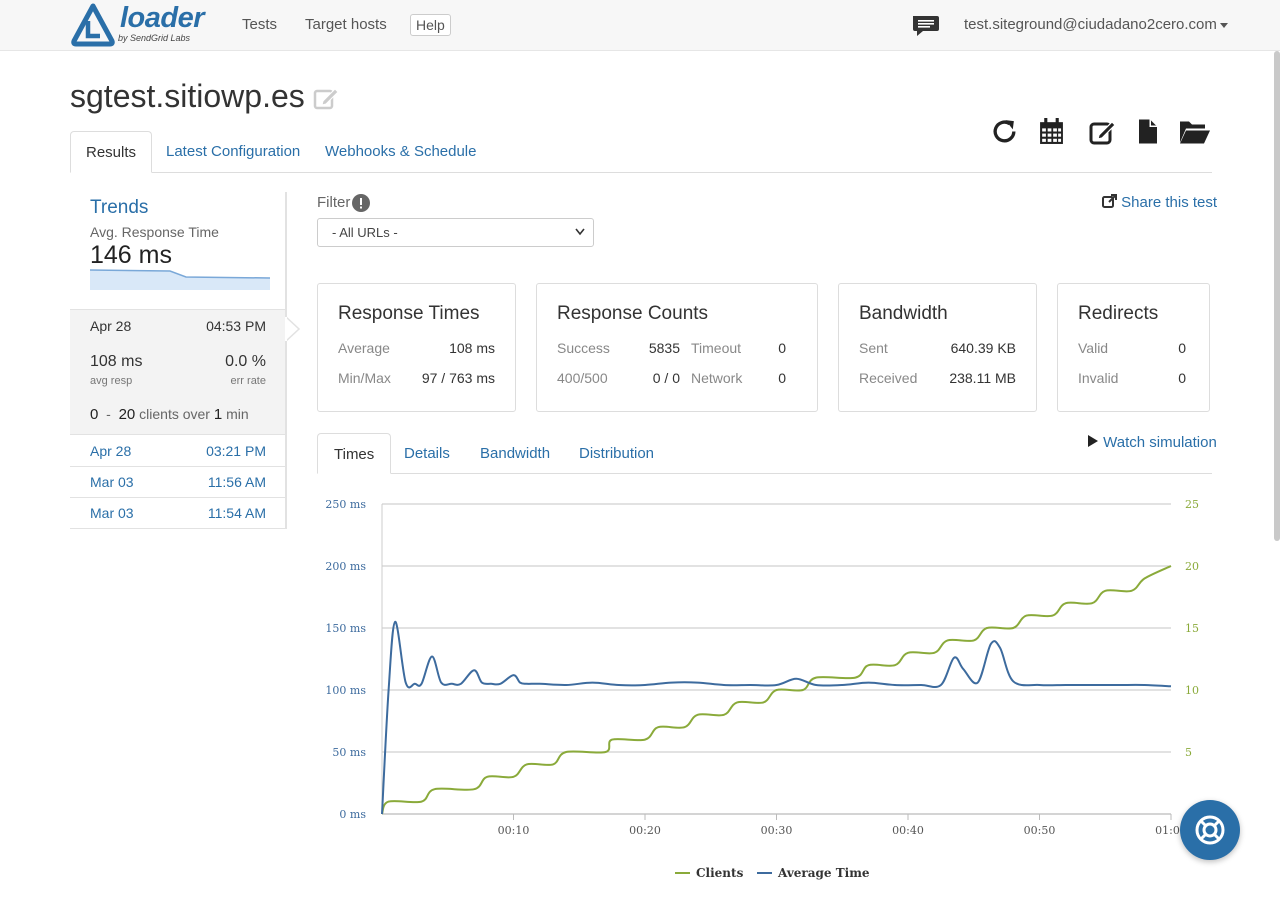  What do you see at coordinates (1195, 134) in the screenshot?
I see `folder-open-icon` at bounding box center [1195, 134].